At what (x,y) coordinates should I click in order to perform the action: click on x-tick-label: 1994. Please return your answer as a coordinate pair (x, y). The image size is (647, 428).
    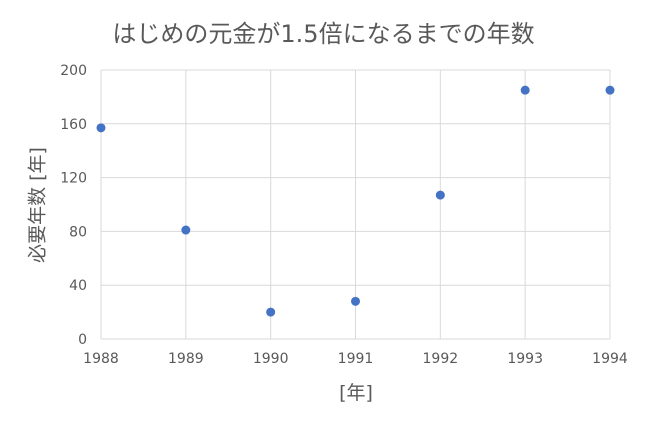
    Looking at the image, I should click on (610, 359).